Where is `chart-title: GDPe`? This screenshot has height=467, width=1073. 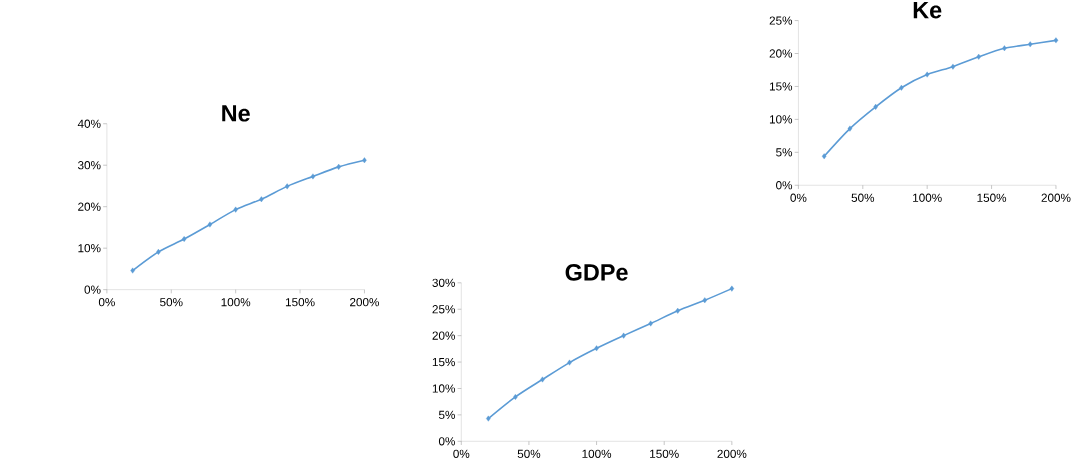
chart-title: GDPe is located at coordinates (596, 272).